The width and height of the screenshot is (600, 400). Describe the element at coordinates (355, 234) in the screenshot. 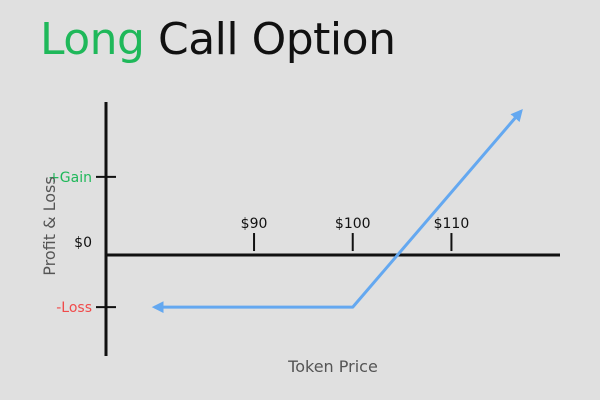

I see `x-tick-group: $90 $100 $110` at that location.